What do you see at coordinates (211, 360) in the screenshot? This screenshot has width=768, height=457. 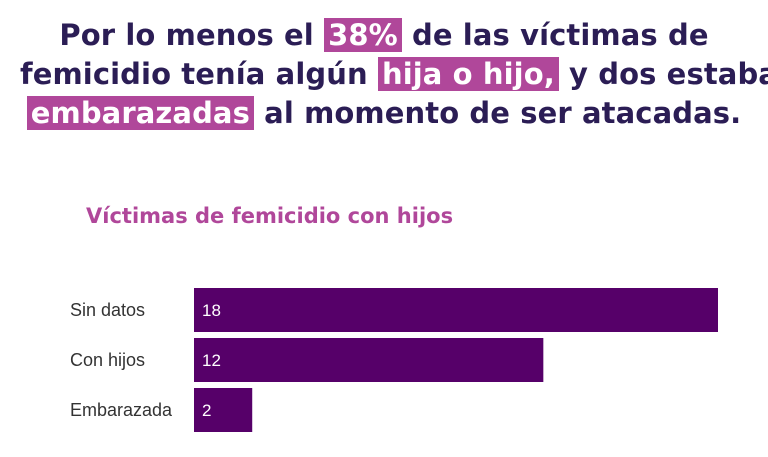 I see `data-label: 12` at bounding box center [211, 360].